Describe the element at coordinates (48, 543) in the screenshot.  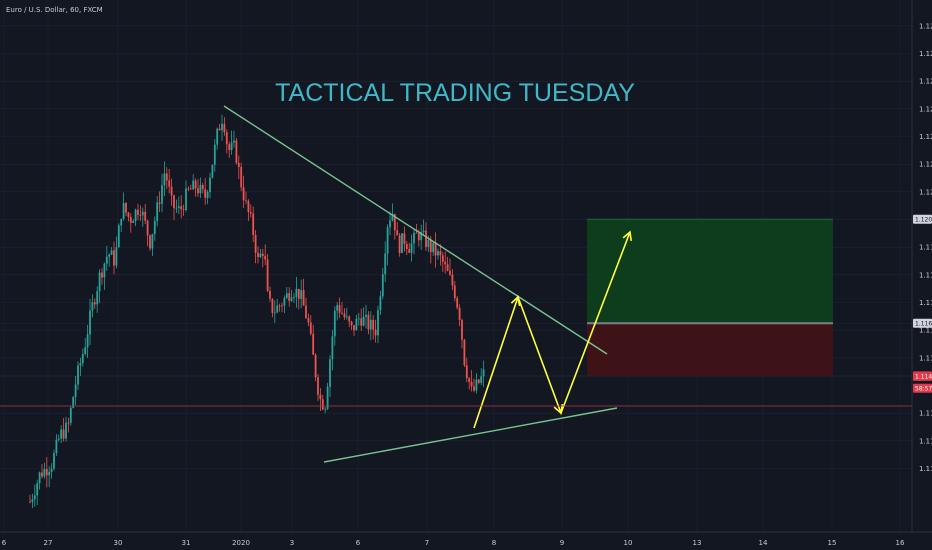
I see `x-tick-label: 27` at that location.